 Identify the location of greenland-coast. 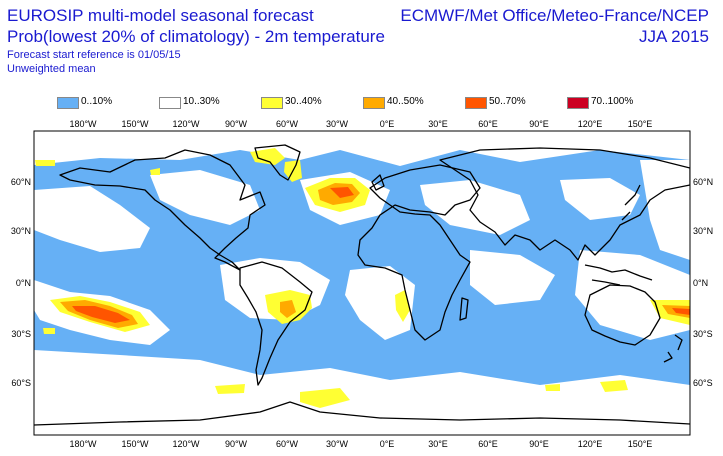
(277, 162).